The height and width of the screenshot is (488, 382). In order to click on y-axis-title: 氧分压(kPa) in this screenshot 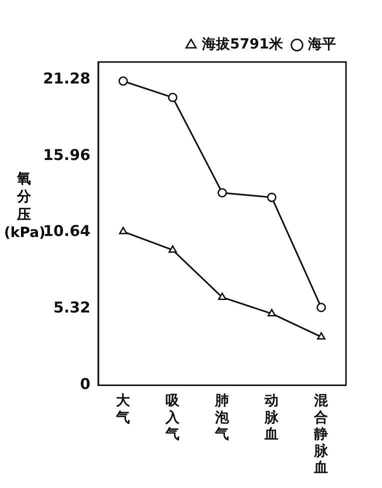, I will do `click(25, 206)`.